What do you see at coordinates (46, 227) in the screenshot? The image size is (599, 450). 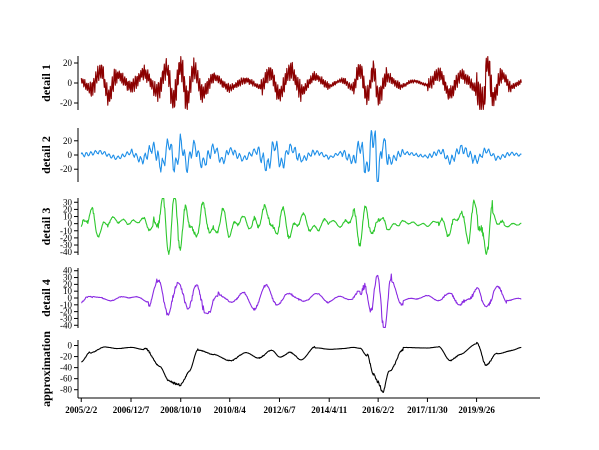 I see `y-axis-label: detail 3` at bounding box center [46, 227].